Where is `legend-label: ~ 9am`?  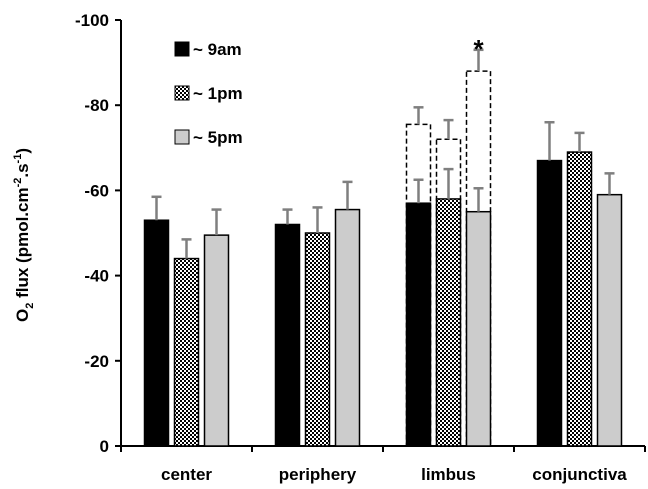 legend-label: ~ 9am is located at coordinates (217, 49).